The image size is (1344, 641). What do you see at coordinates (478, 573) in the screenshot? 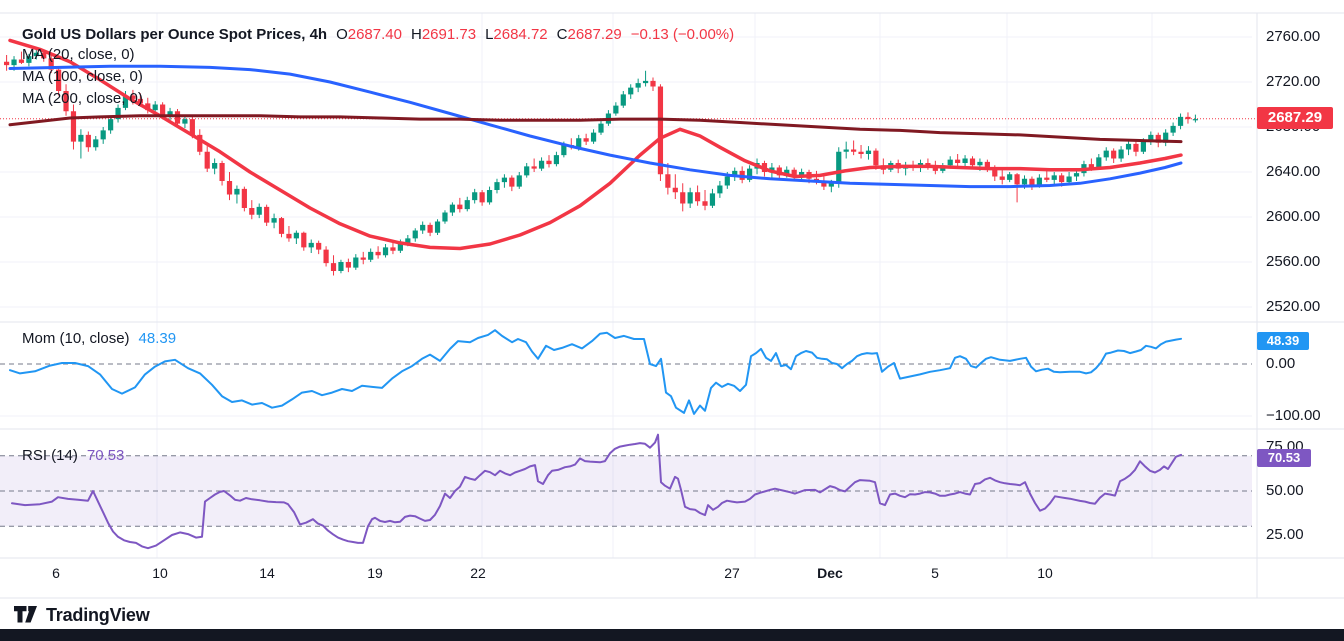
I see `time-tick-22: 22` at bounding box center [478, 573].